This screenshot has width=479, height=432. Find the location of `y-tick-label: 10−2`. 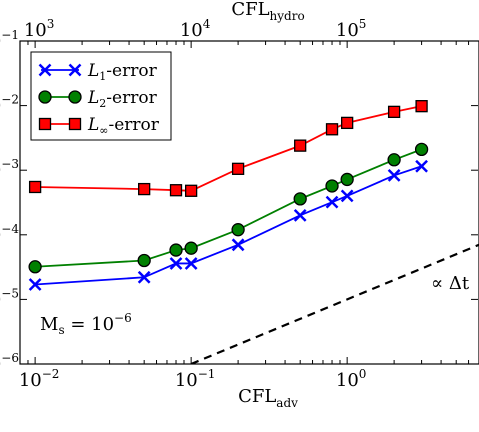

y-tick-label: 10−2 is located at coordinates (9, 105).